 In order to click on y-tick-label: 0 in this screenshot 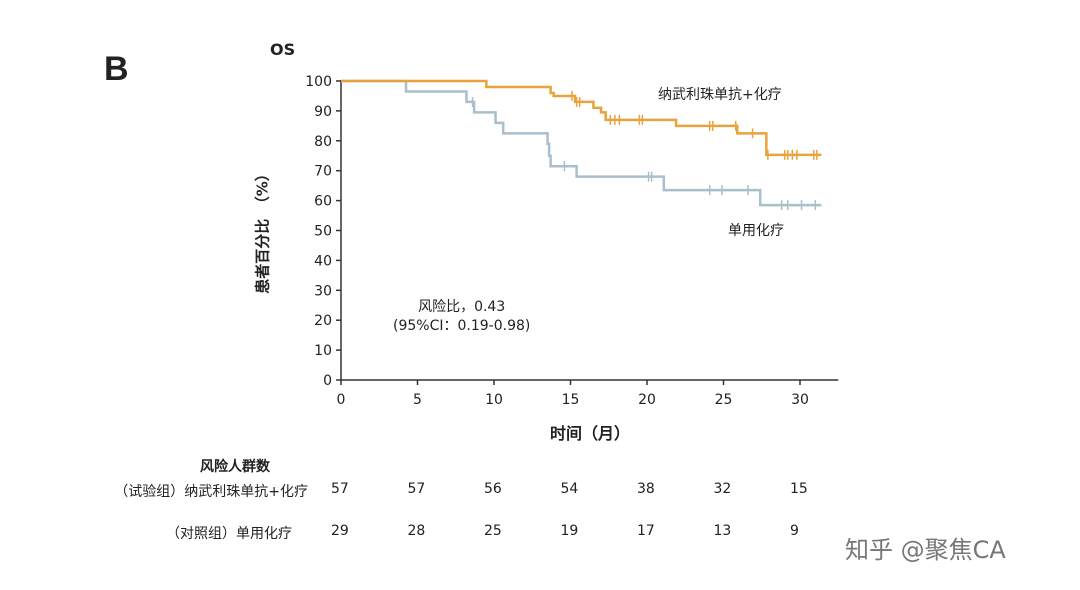, I will do `click(327, 381)`.